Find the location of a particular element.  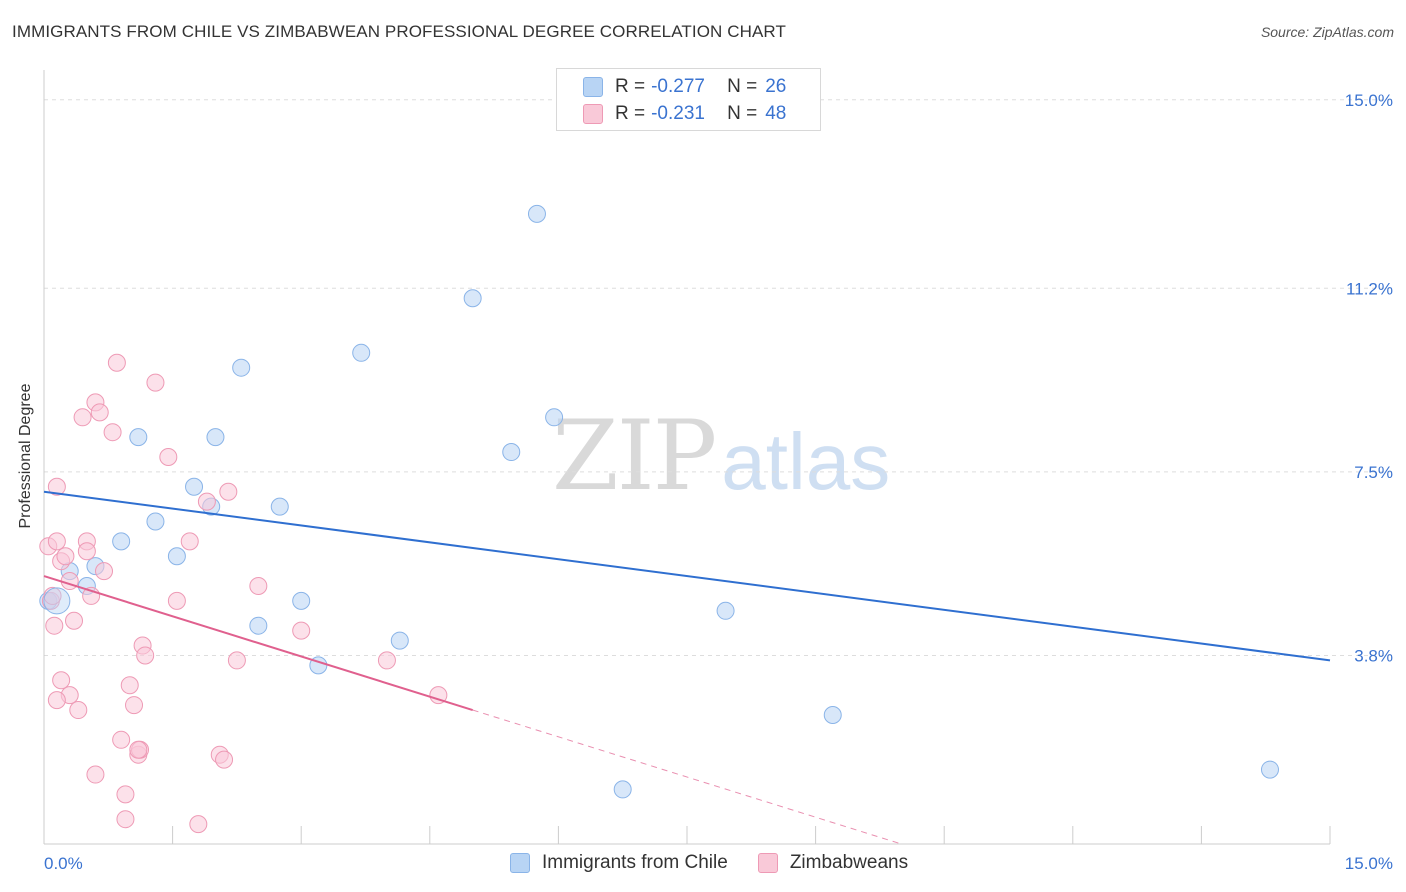

y-tick-label: 11.2% is located at coordinates (1369, 288).